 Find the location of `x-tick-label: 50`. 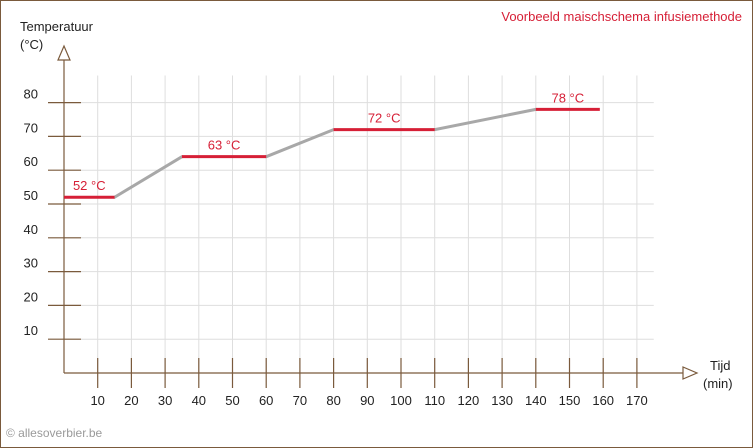

x-tick-label: 50 is located at coordinates (232, 400).